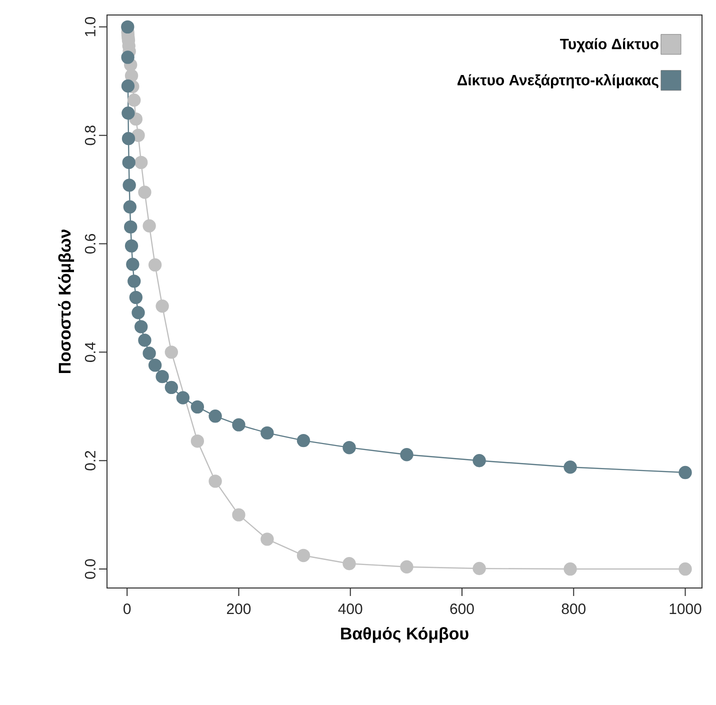  What do you see at coordinates (90, 460) in the screenshot?
I see `y-tick-label: 0.2` at bounding box center [90, 460].